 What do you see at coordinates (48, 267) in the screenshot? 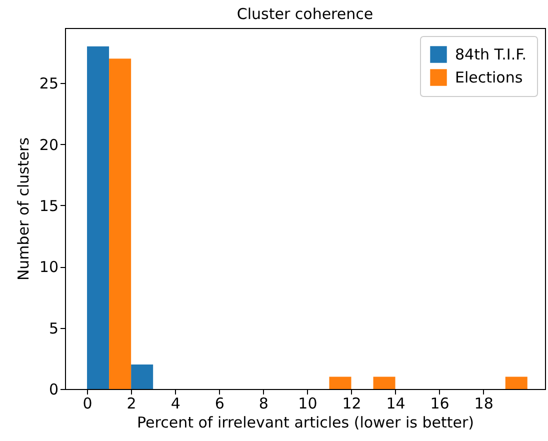
I see `y-tick-label: 10` at bounding box center [48, 267].